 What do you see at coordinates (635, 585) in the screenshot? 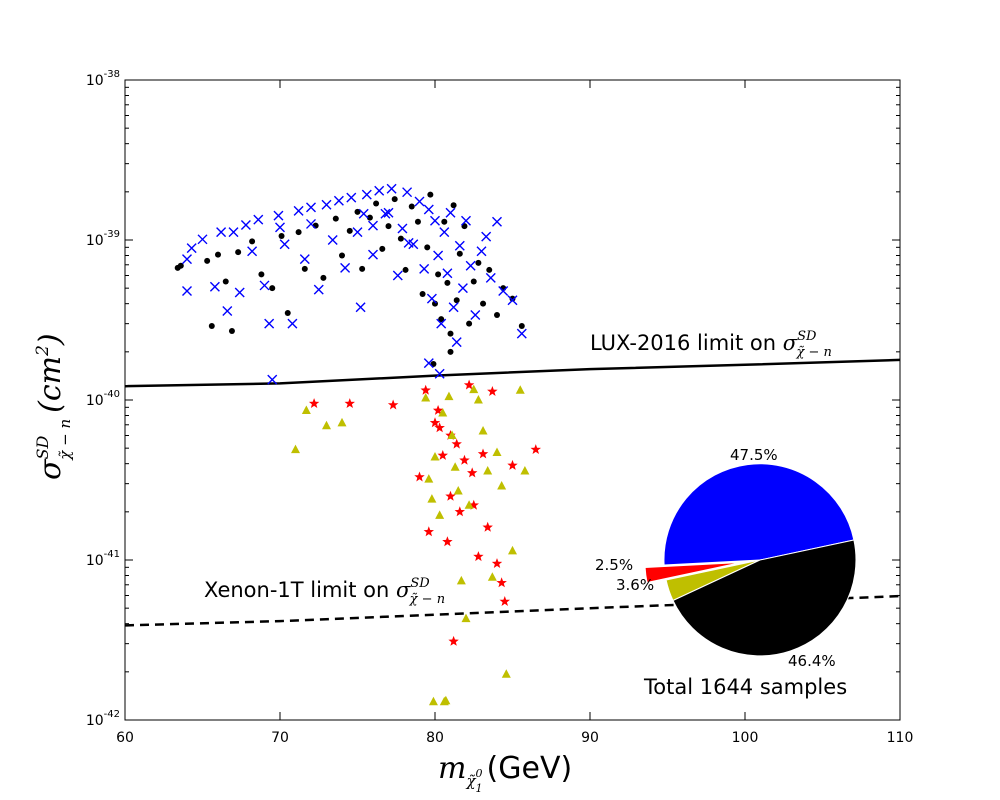
I see `pie-label-olive: 3.6%` at bounding box center [635, 585].